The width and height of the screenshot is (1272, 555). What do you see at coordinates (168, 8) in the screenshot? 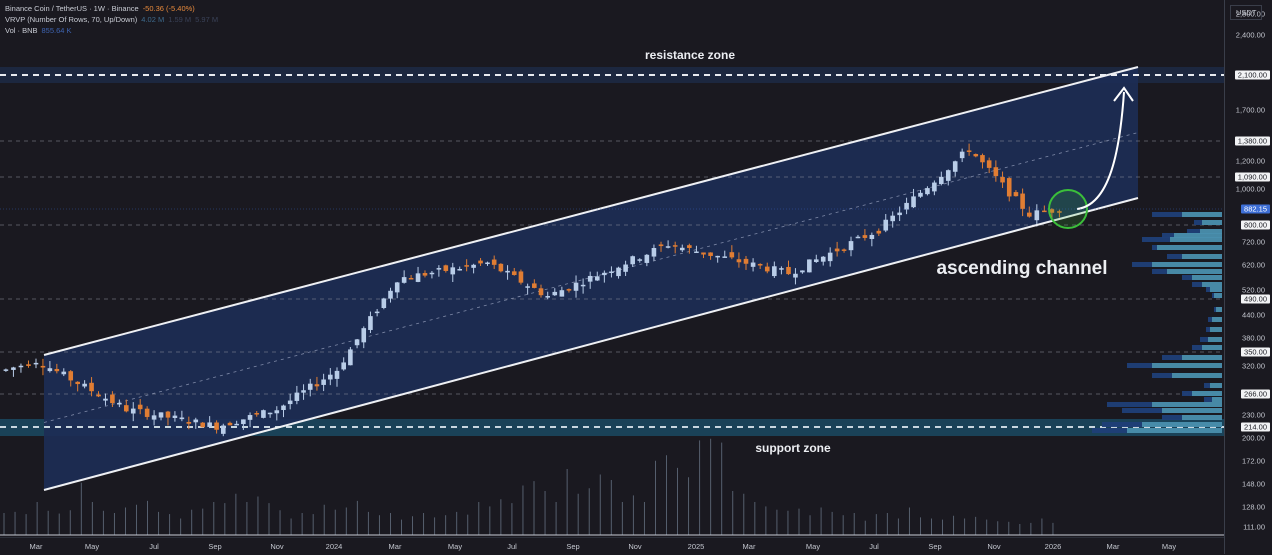
I see `price-change: -50.36 (-5.40%)` at bounding box center [168, 8].